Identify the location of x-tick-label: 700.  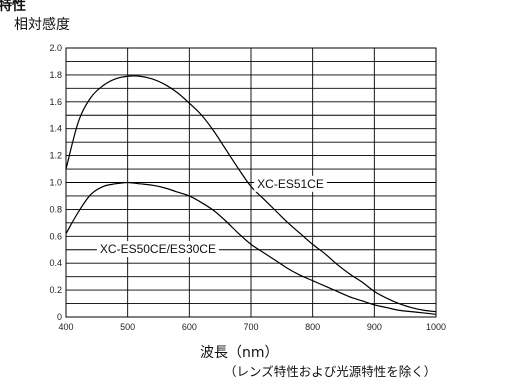
(250, 327).